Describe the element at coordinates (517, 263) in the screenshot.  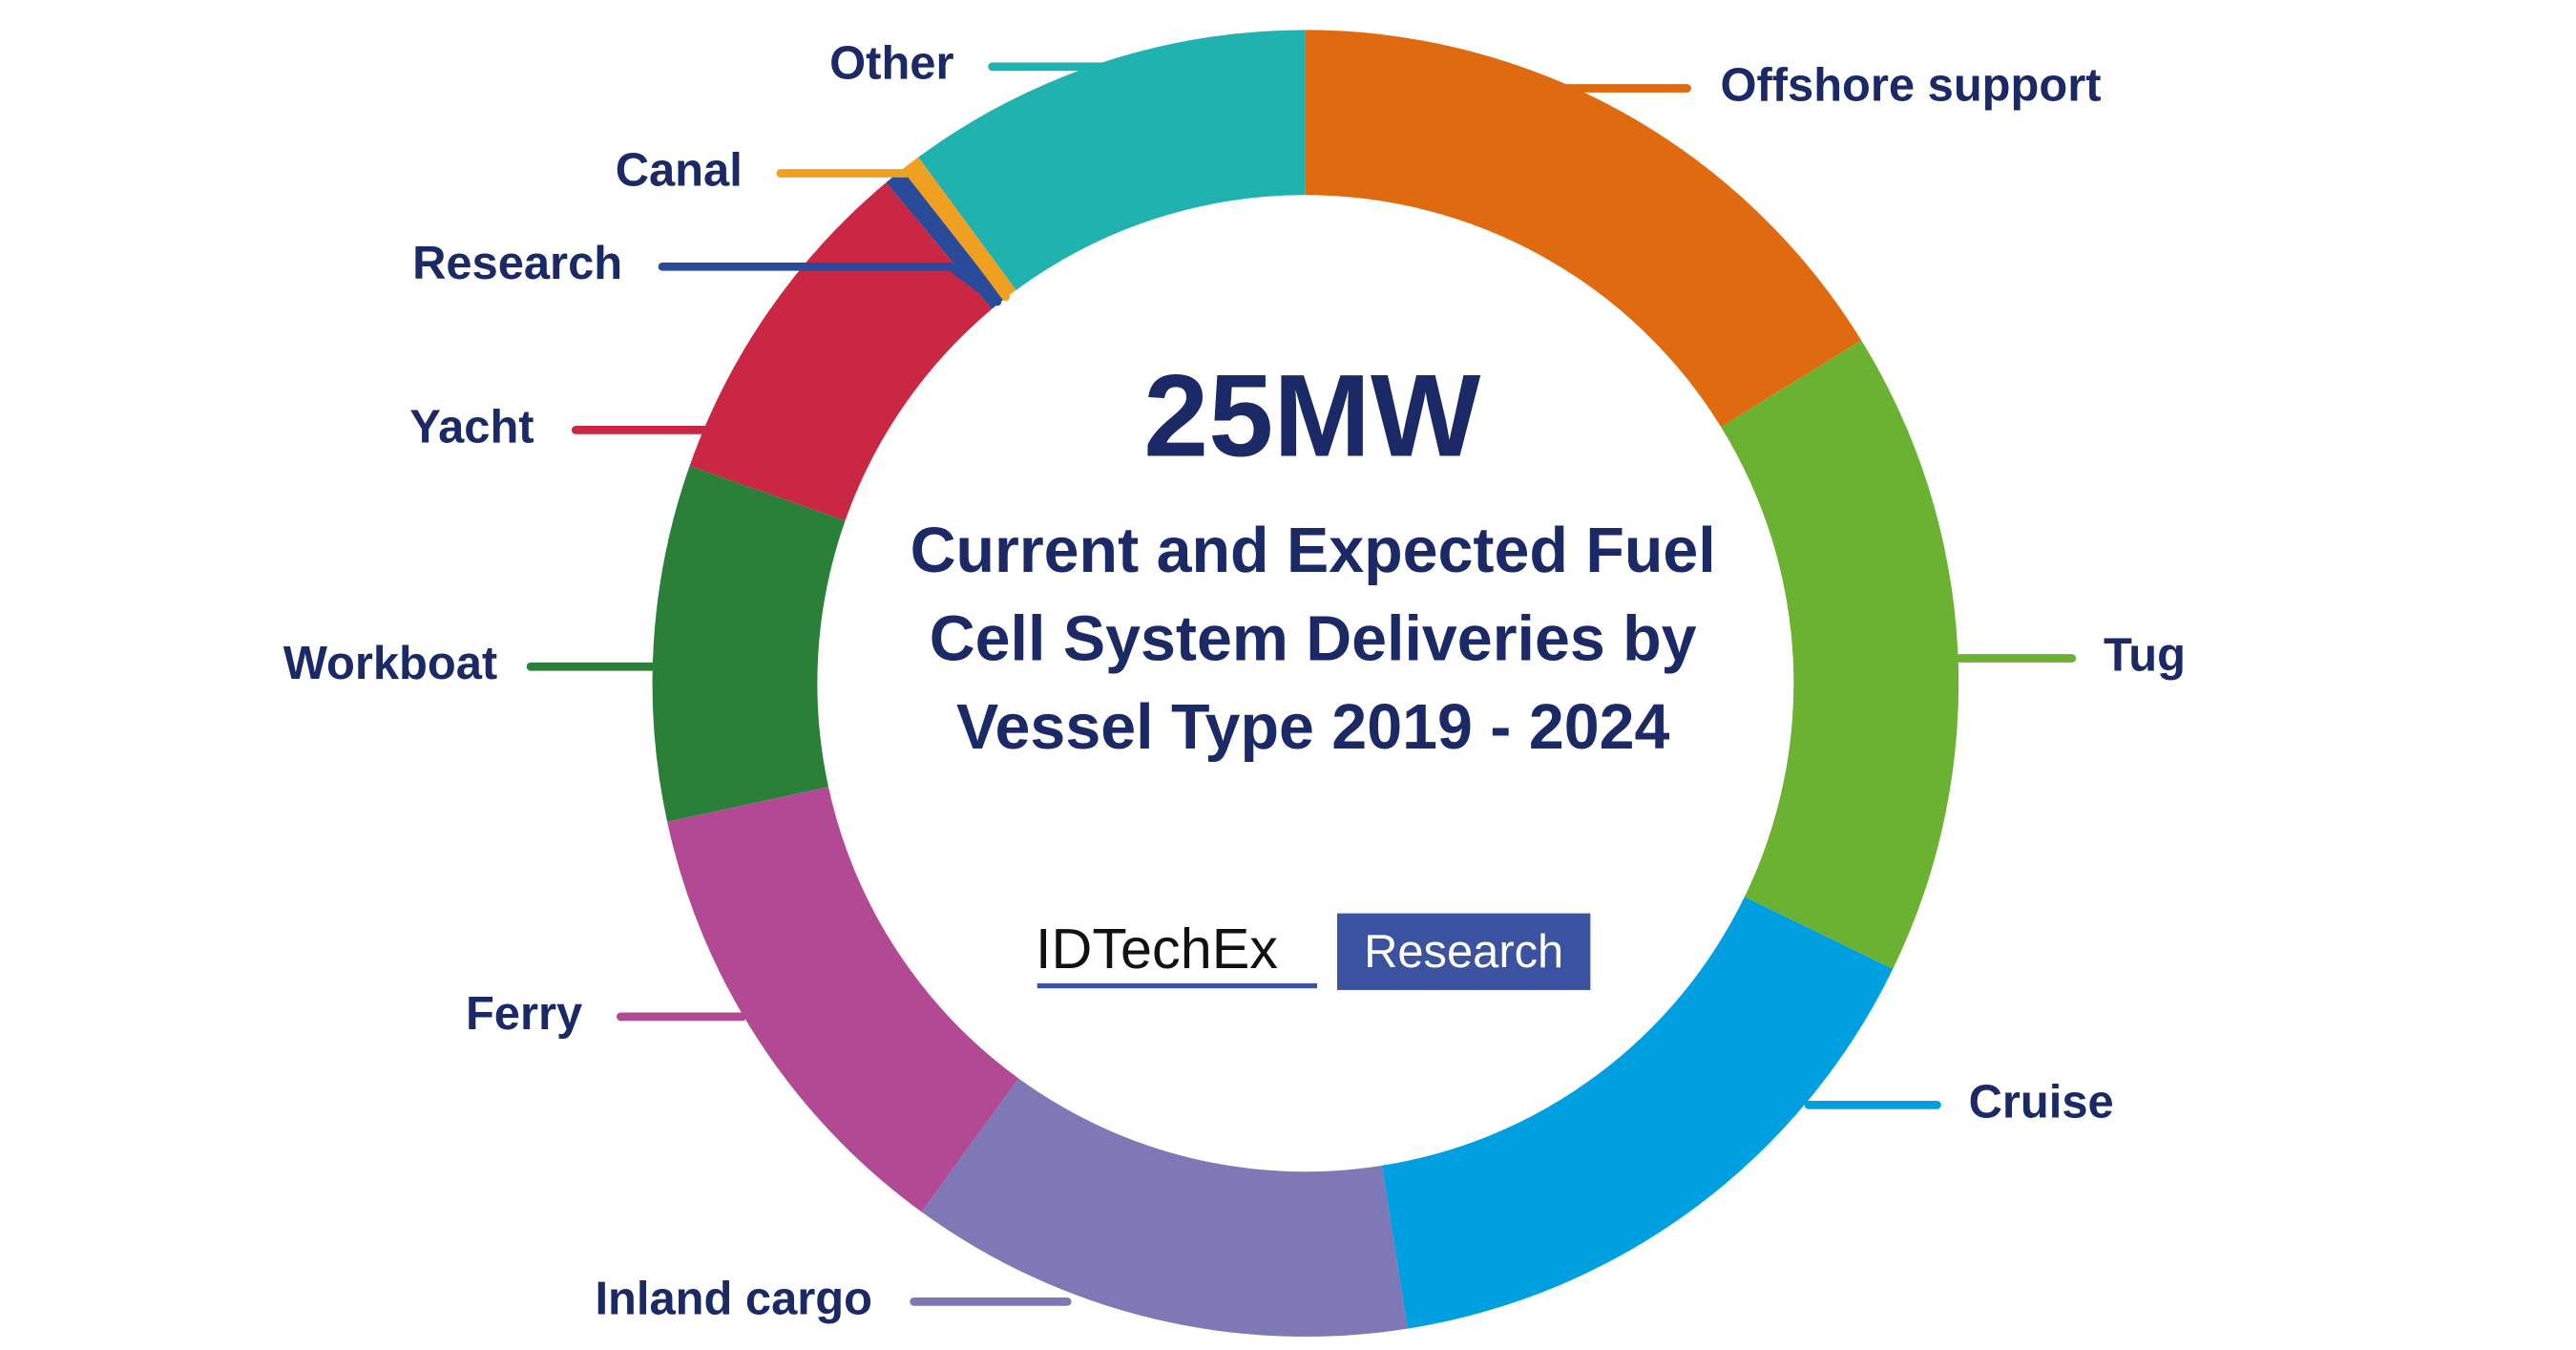
I see `segment-label: Research` at that location.